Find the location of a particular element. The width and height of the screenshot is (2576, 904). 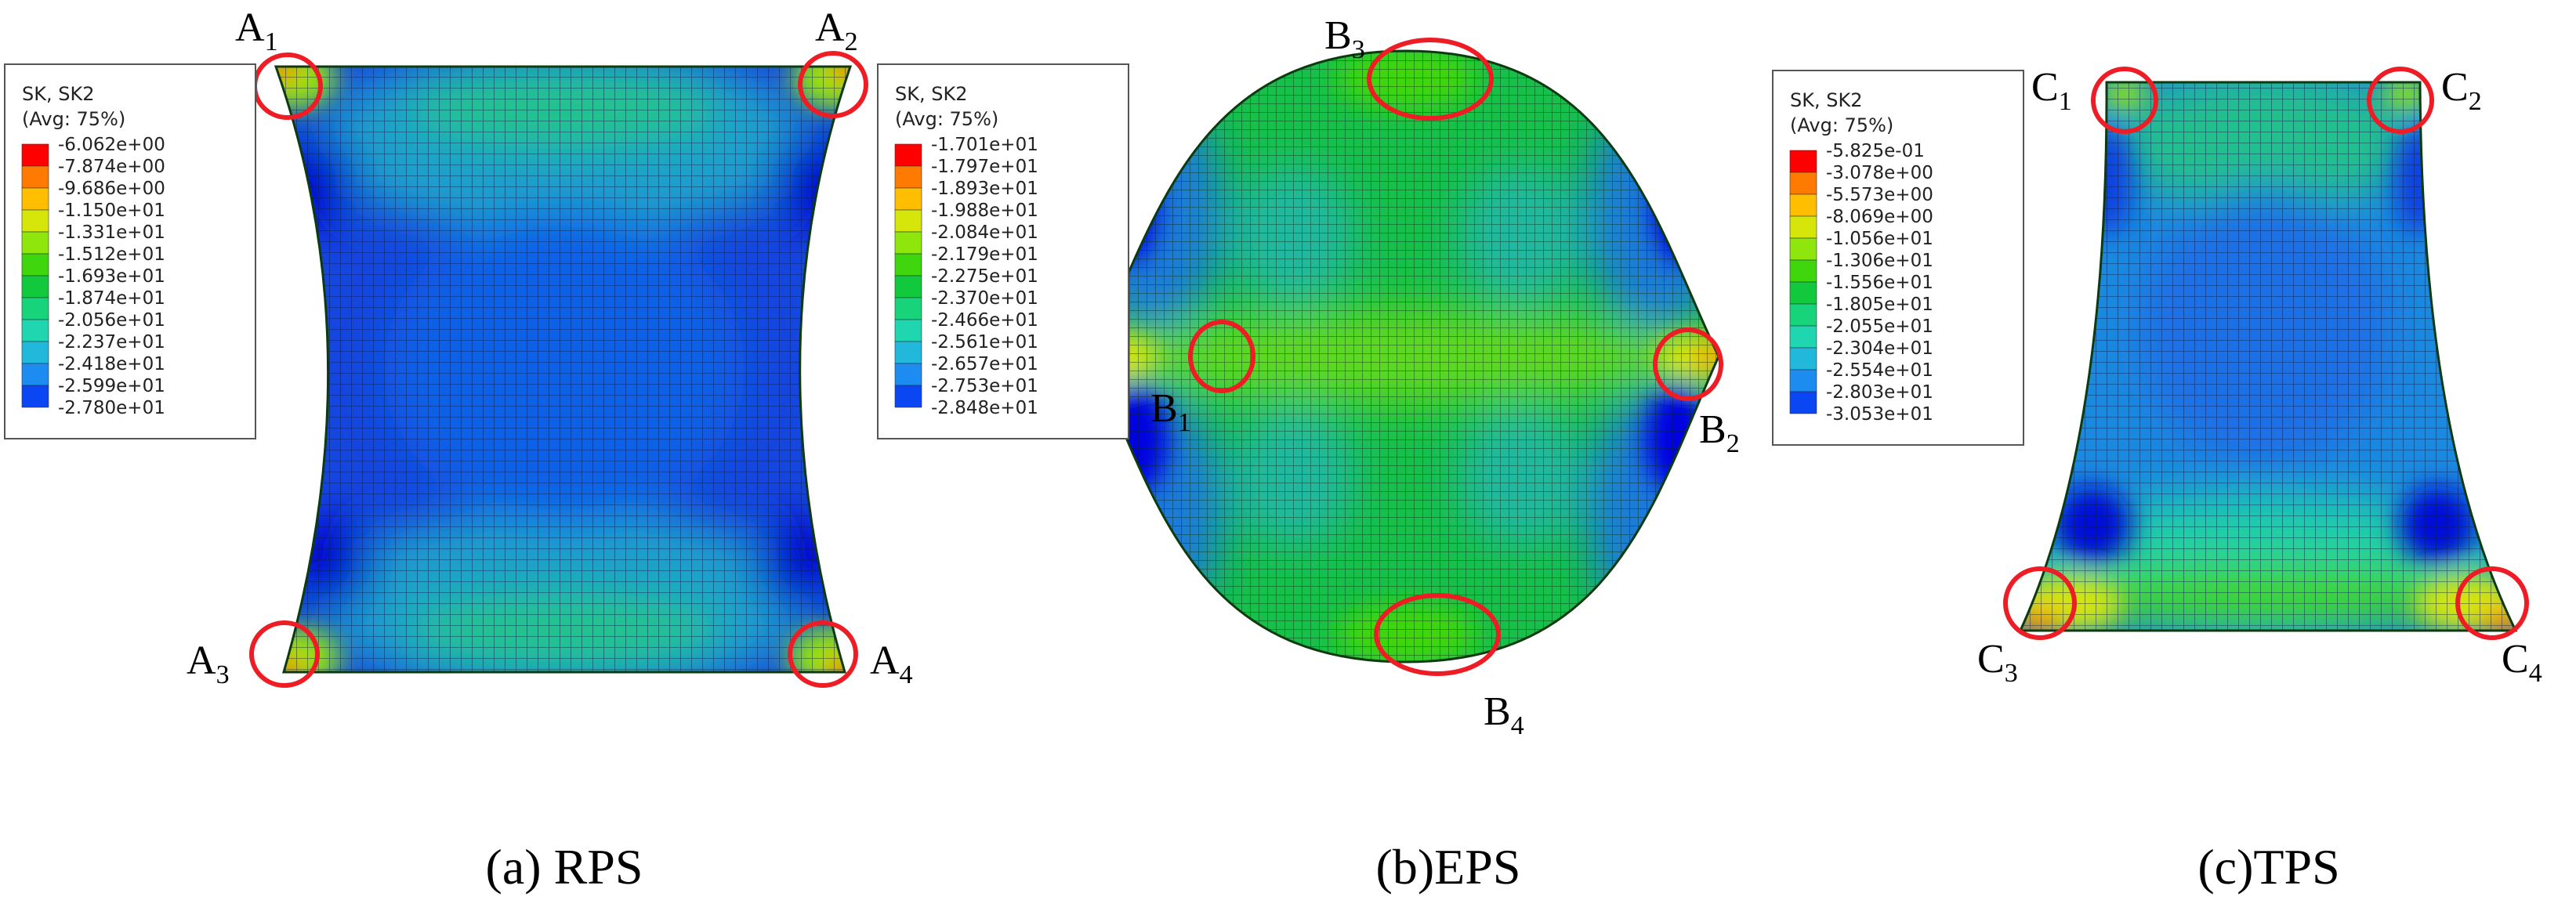

panel-caption-eps: (b)EPS is located at coordinates (1448, 867).